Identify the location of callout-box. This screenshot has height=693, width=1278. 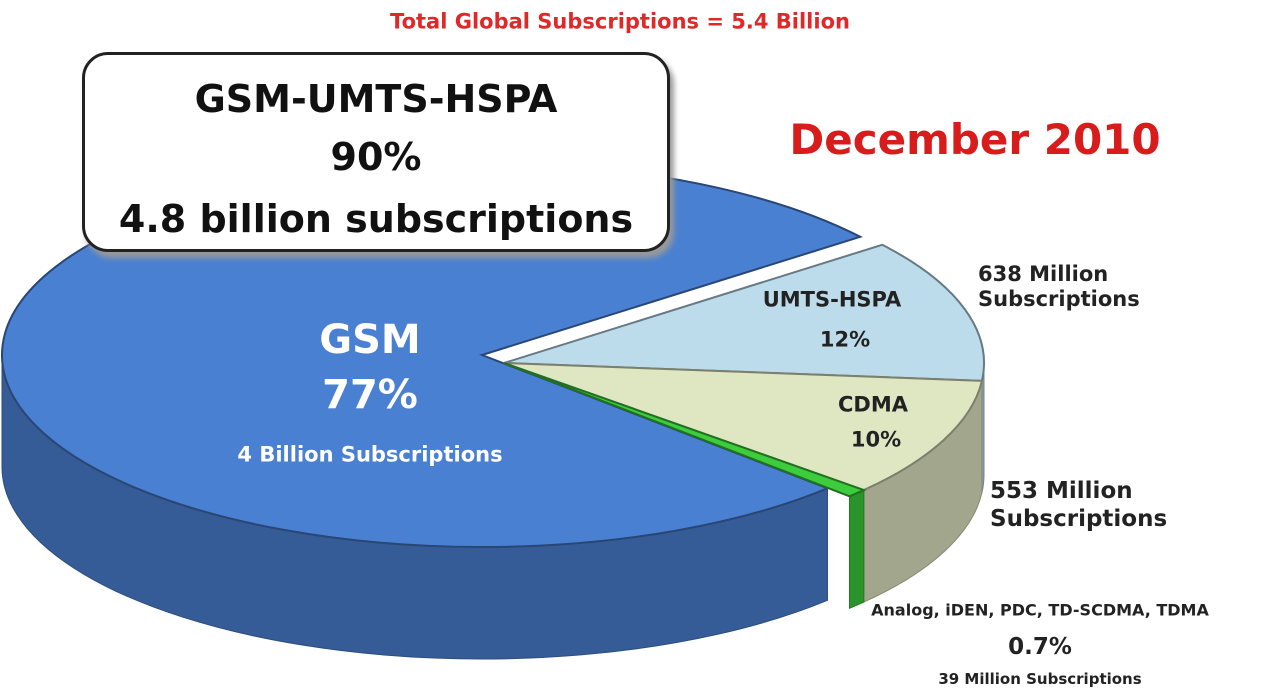
(376, 152).